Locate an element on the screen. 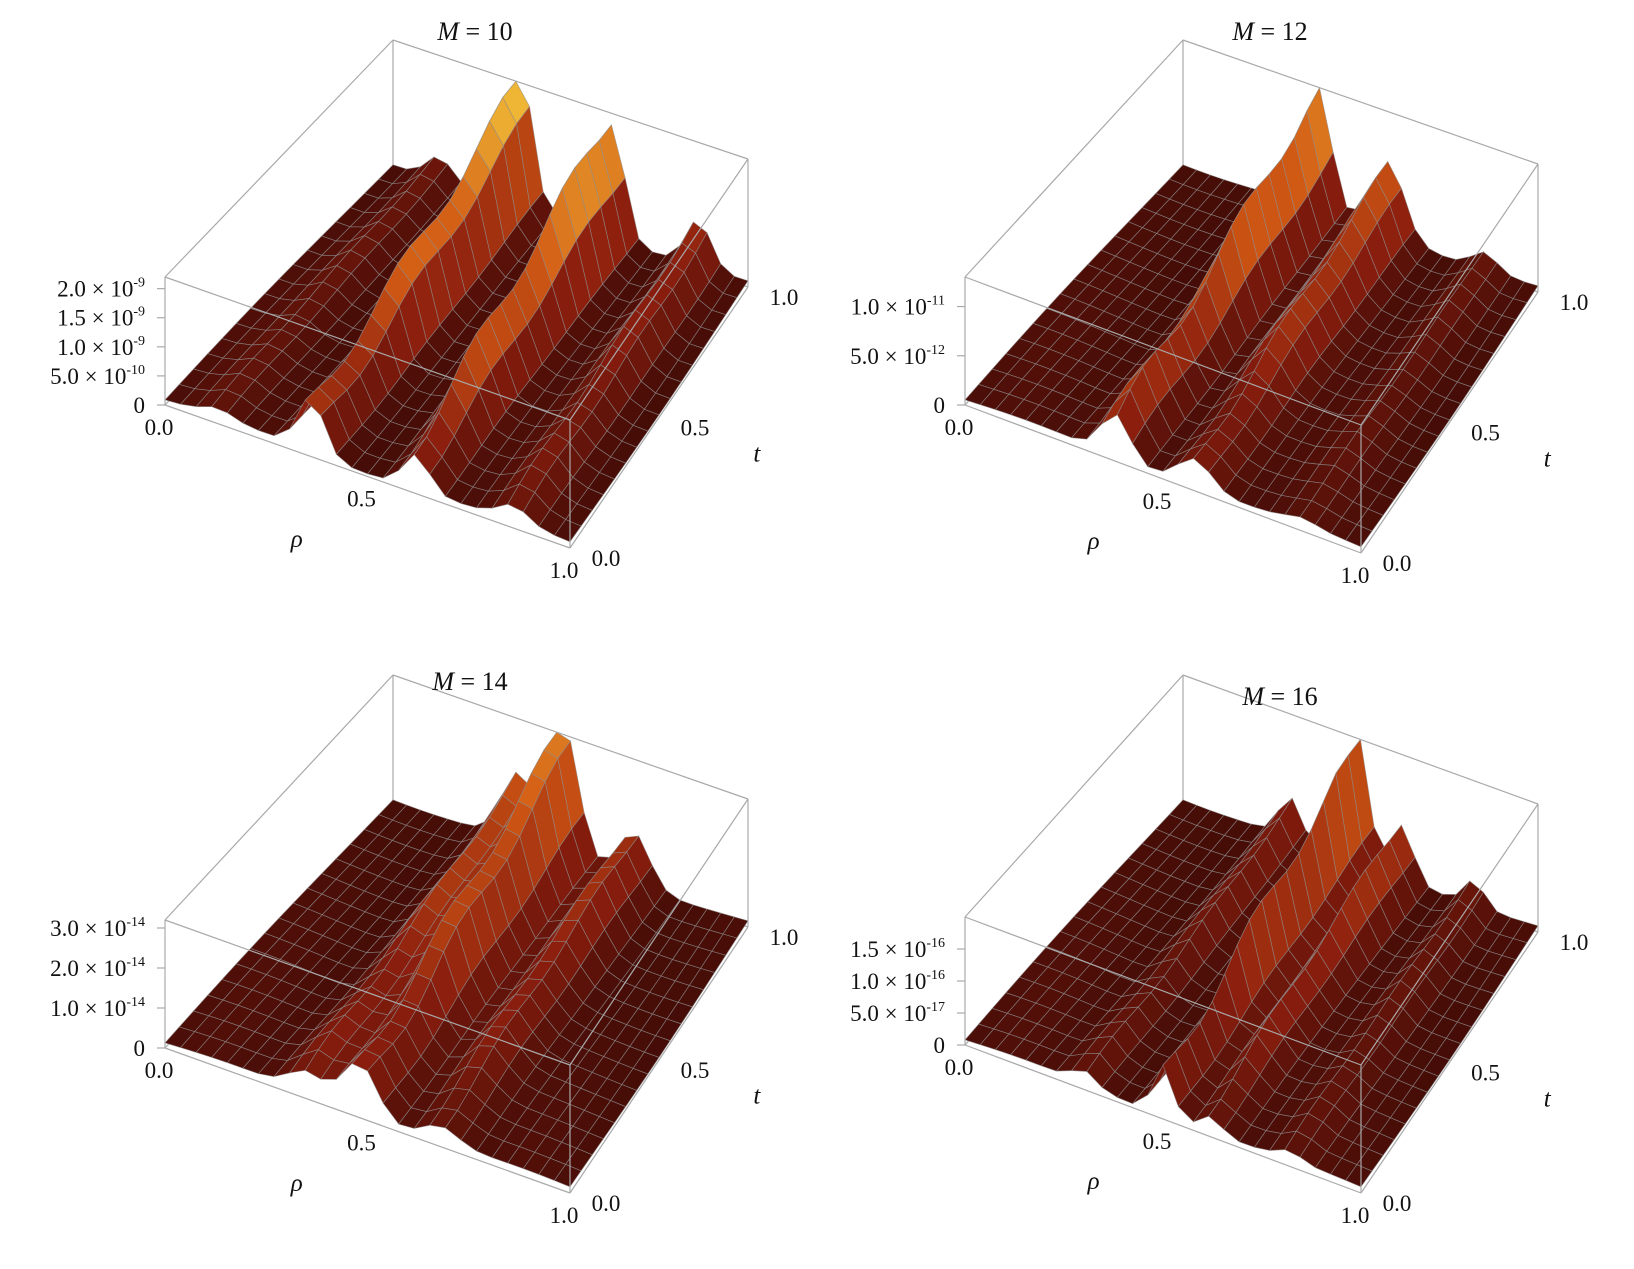 The image size is (1634, 1269). z-tick-label: 1.0 × 10⁻¹⁶ is located at coordinates (897, 981).